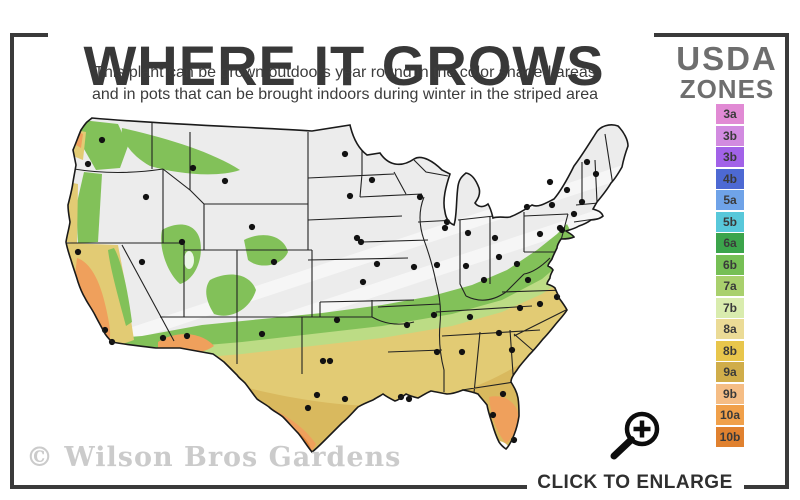  What do you see at coordinates (181, 254) in the screenshot?
I see `zone-region-nv-ut-green` at bounding box center [181, 254].